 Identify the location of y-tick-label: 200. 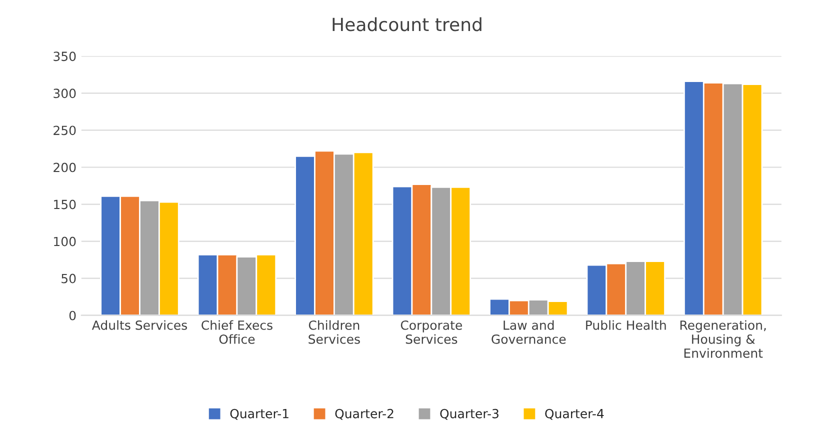
(65, 167).